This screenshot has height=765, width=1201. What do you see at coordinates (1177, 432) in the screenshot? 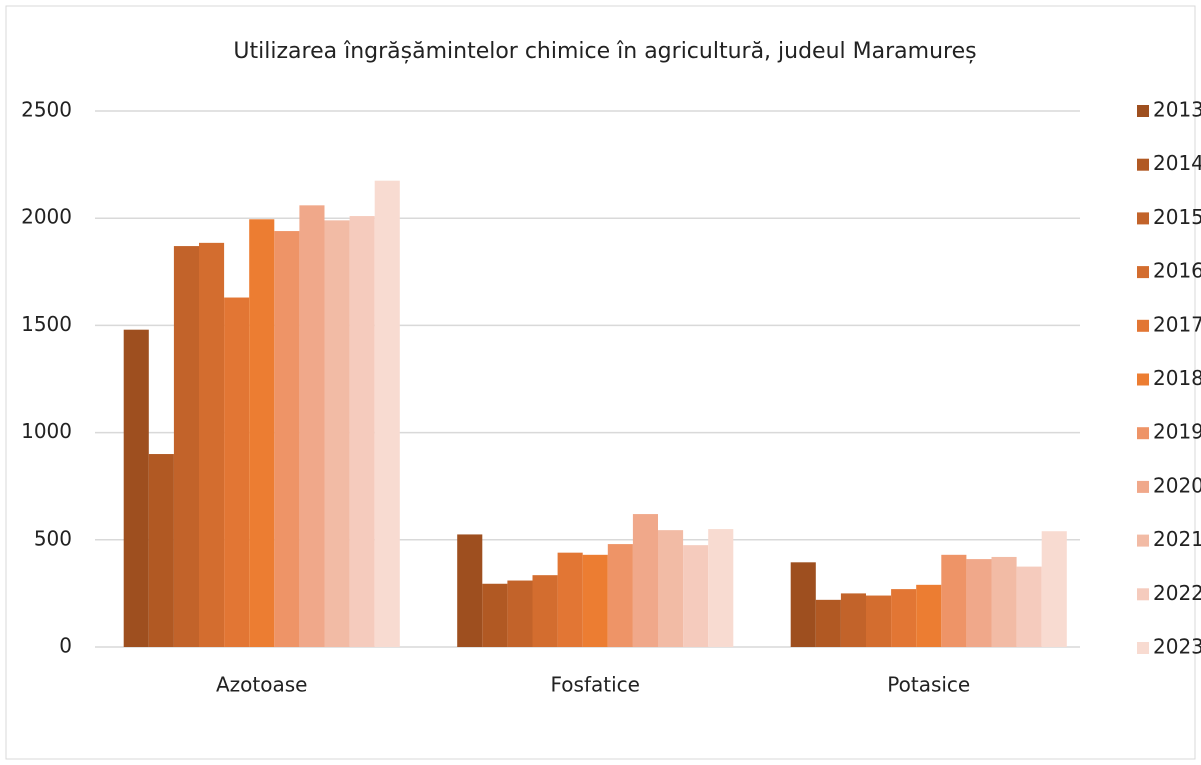
I see `legend-label: 2019` at bounding box center [1177, 432].